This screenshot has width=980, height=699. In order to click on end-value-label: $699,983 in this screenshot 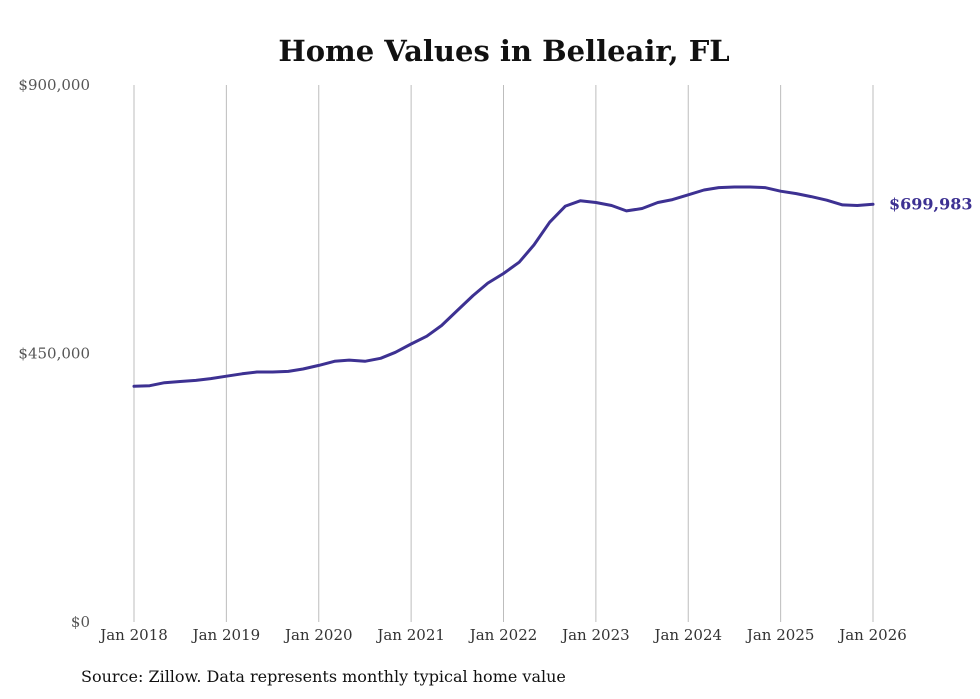, I will do `click(931, 203)`.